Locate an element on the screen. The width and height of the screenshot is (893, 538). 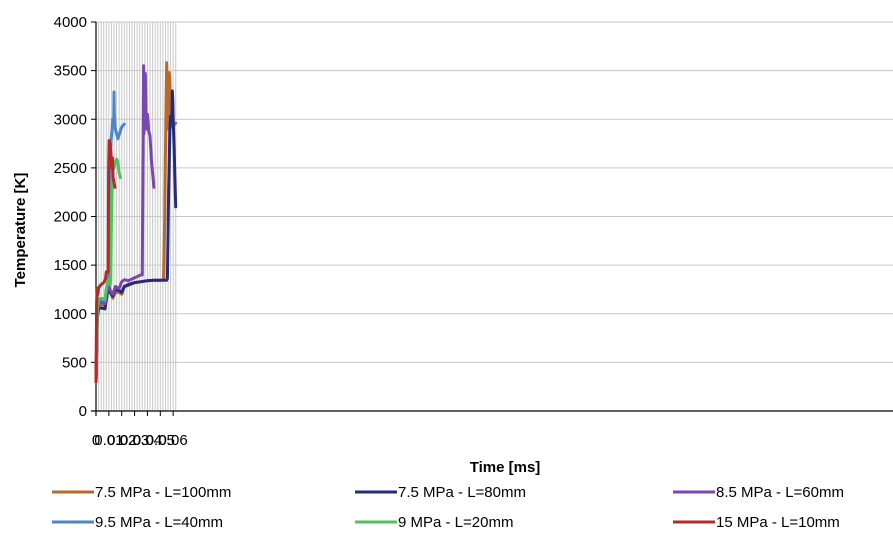
x-tick-label: 0.05 is located at coordinates (160, 440).